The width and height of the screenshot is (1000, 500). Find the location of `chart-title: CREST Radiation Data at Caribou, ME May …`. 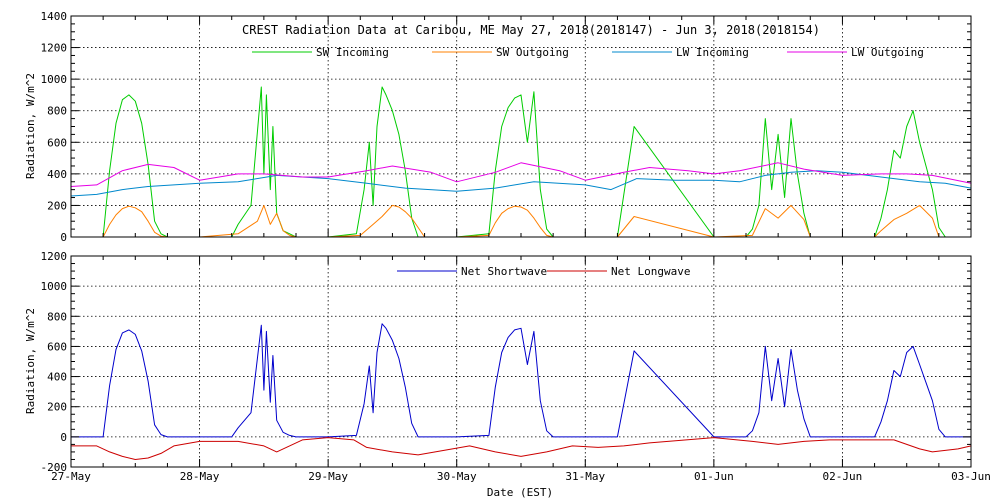

chart-title: CREST Radiation Data at Caribou, ME May … is located at coordinates (531, 30).